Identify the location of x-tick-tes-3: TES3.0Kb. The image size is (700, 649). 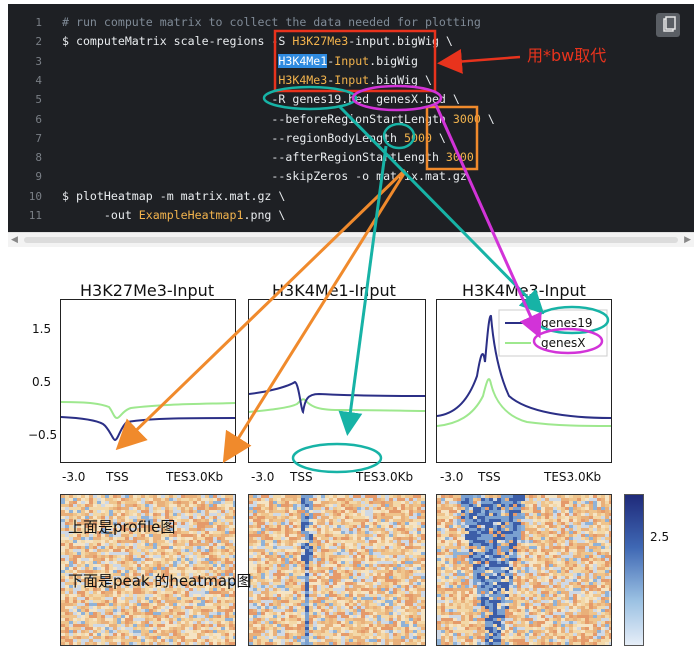
(573, 477).